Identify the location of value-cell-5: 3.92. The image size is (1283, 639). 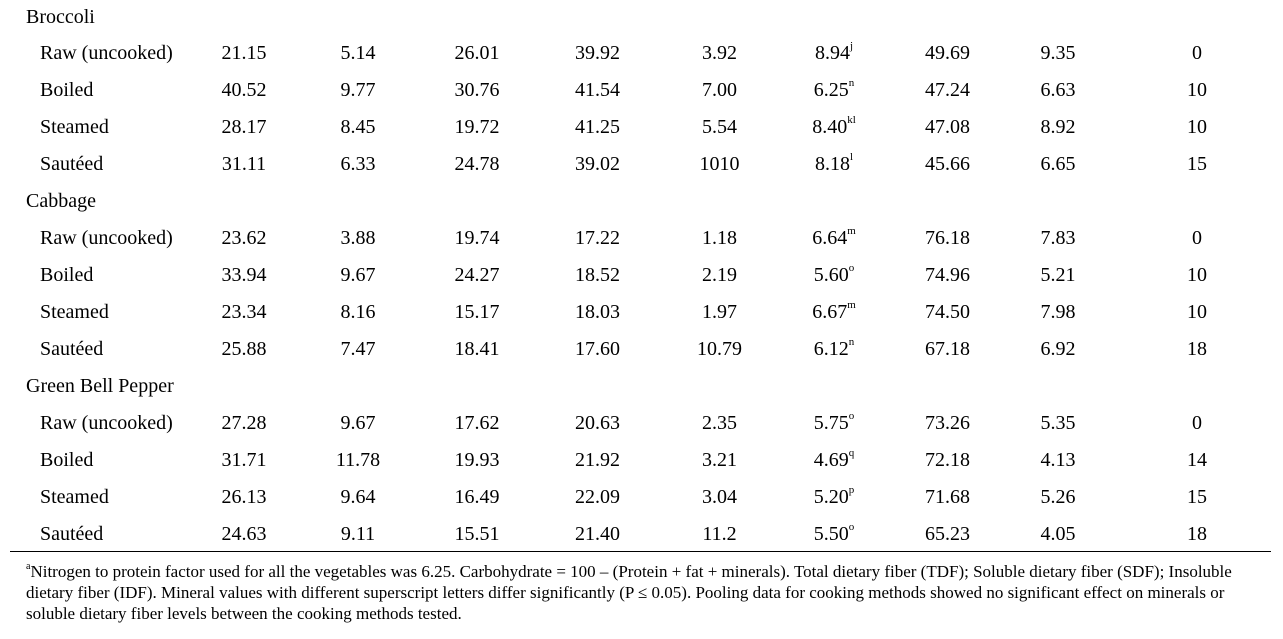
(719, 52).